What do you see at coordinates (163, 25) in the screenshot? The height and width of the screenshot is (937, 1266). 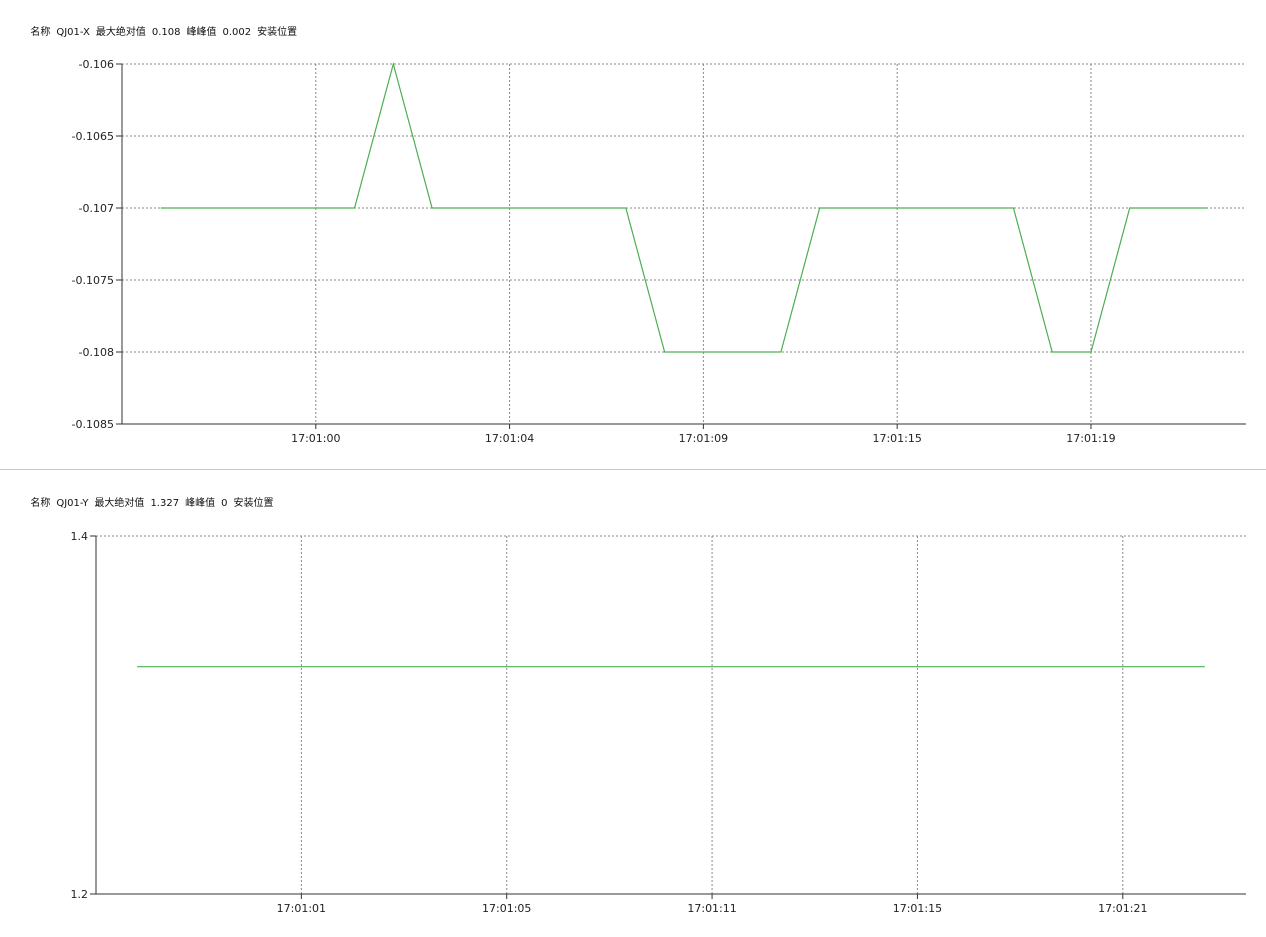 I see `chart-1-header: 名称 QJ01-X 最大绝对值 0.108 峰峰值 0.002 安装位置` at bounding box center [163, 25].